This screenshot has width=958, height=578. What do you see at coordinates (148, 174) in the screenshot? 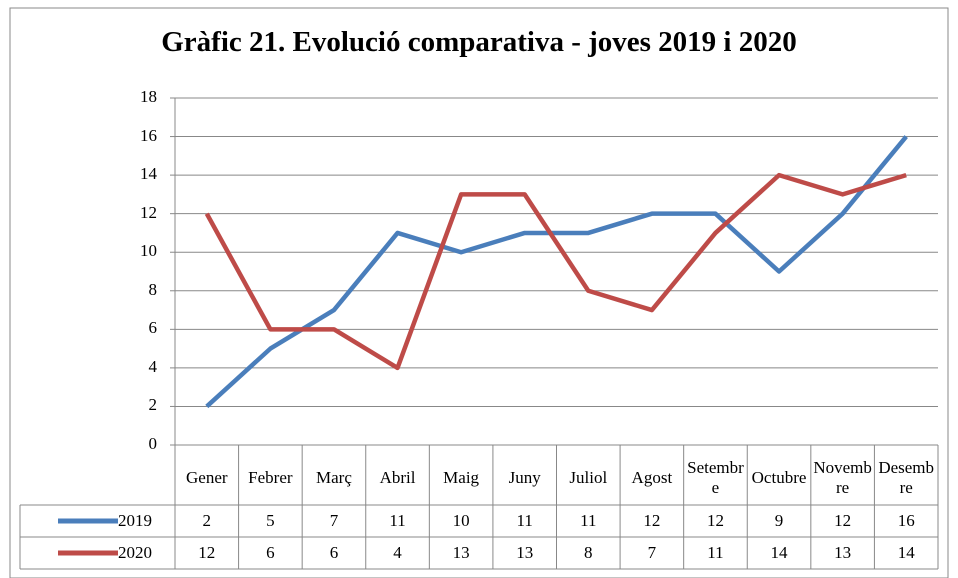
I see `y-tick-label: 14` at bounding box center [148, 174].